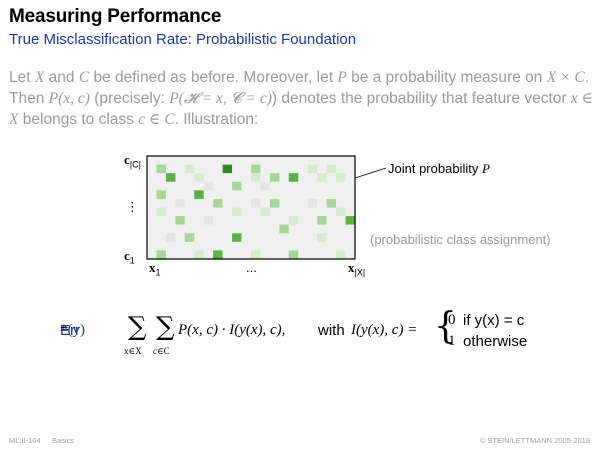  I want to click on joint-probability-pointer, so click(370, 173).